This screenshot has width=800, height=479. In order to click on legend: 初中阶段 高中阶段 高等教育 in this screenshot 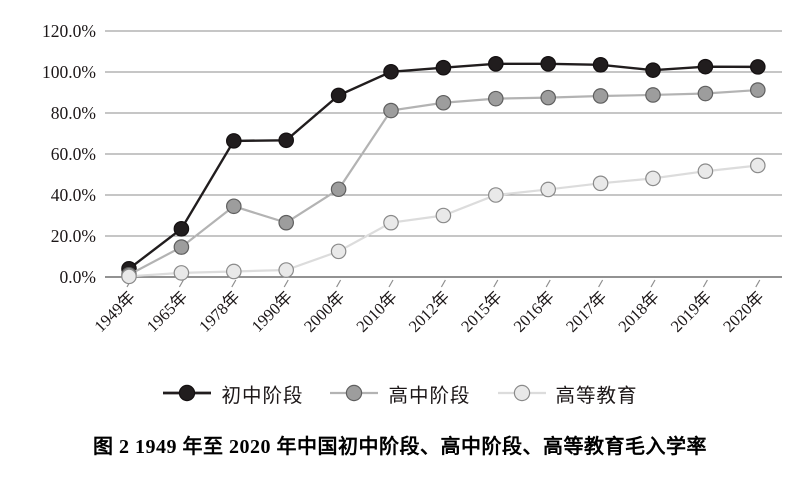, I will do `click(400, 393)`.